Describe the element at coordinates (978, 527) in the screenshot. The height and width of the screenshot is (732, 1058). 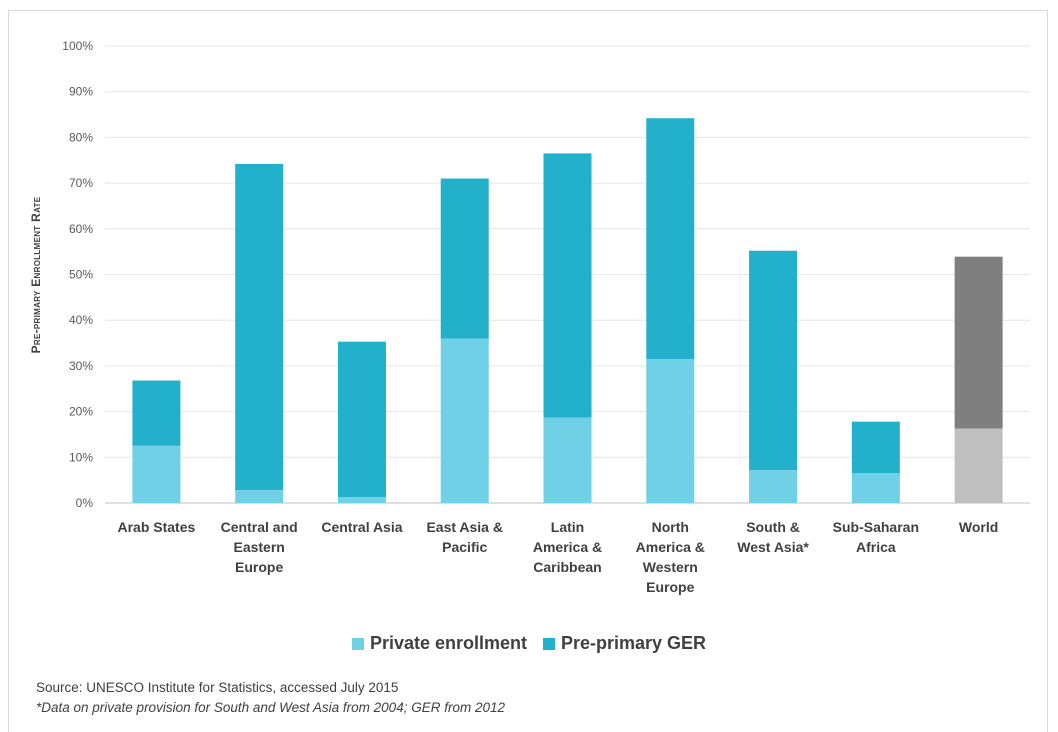
I see `x-category-label: World` at that location.